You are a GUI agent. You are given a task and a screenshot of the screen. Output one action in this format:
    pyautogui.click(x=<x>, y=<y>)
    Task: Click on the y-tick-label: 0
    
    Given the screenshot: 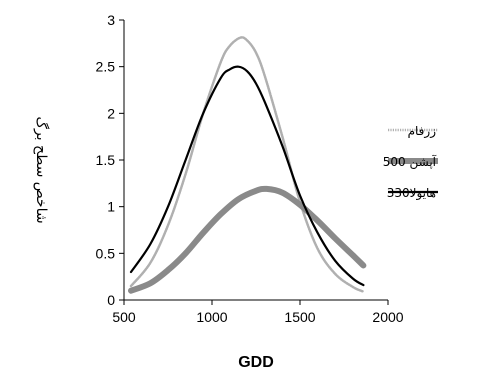 What is the action you would take?
    pyautogui.click(x=111, y=300)
    